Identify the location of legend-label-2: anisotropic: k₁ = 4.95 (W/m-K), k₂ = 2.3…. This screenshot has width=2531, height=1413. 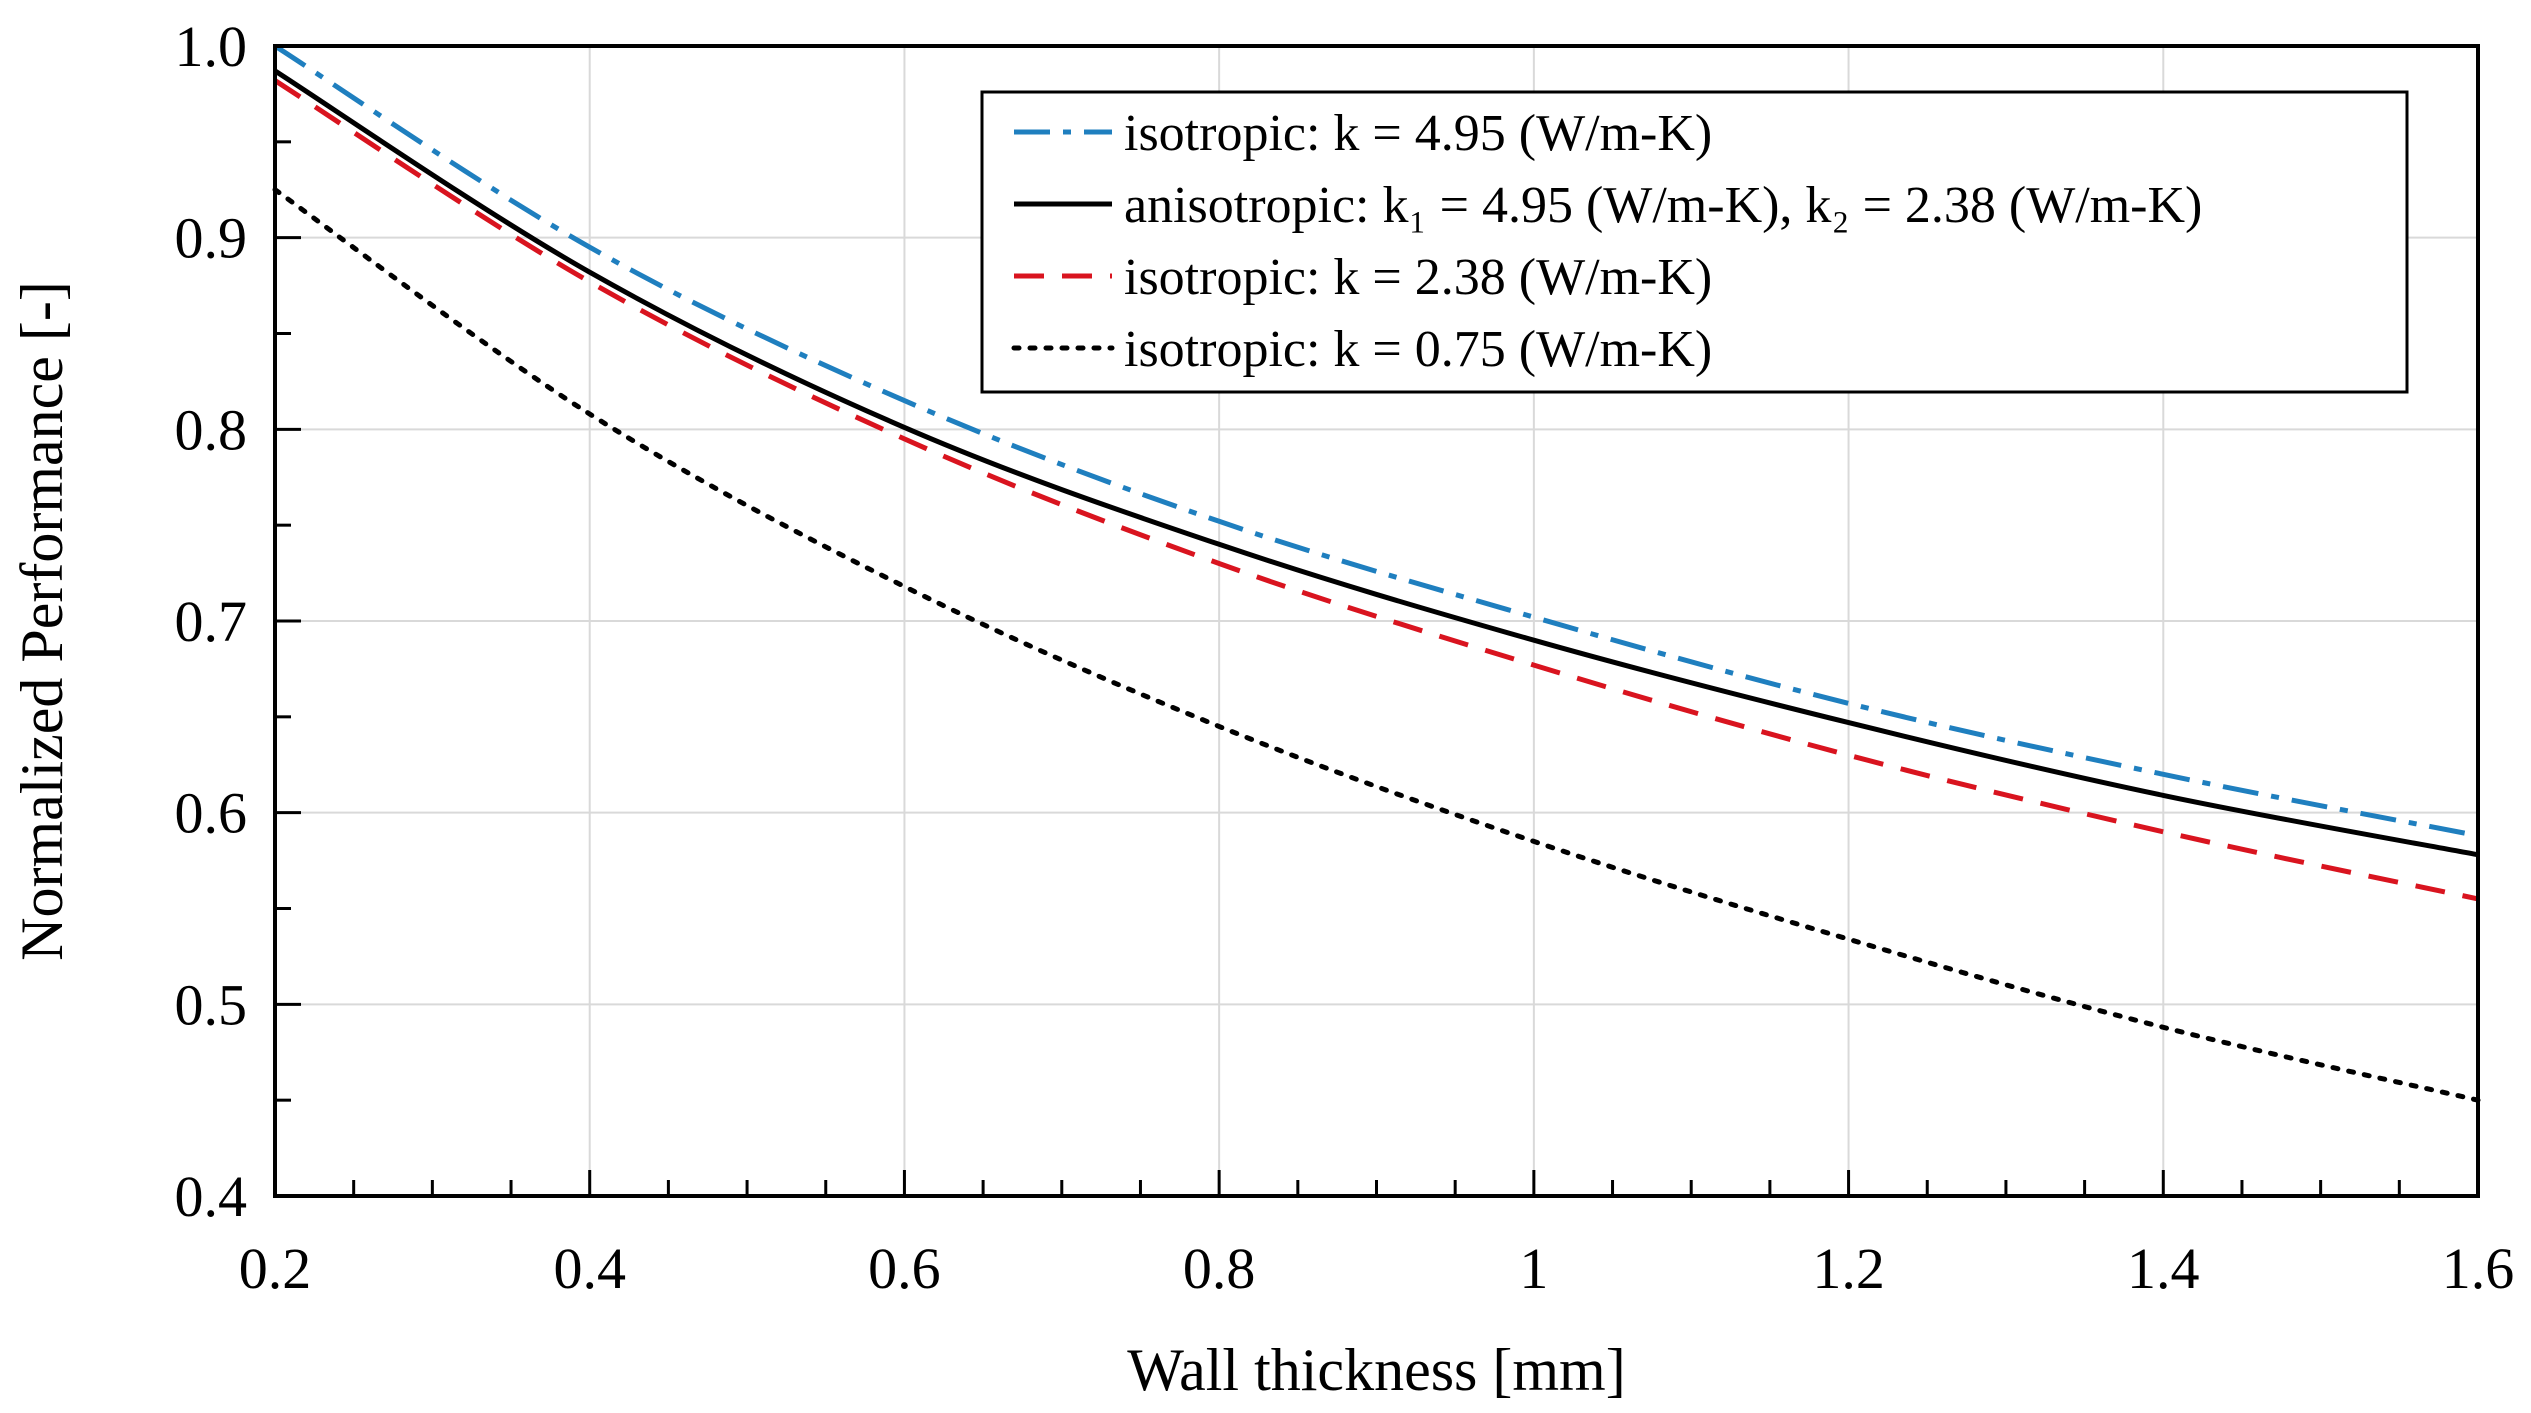
(1663, 205).